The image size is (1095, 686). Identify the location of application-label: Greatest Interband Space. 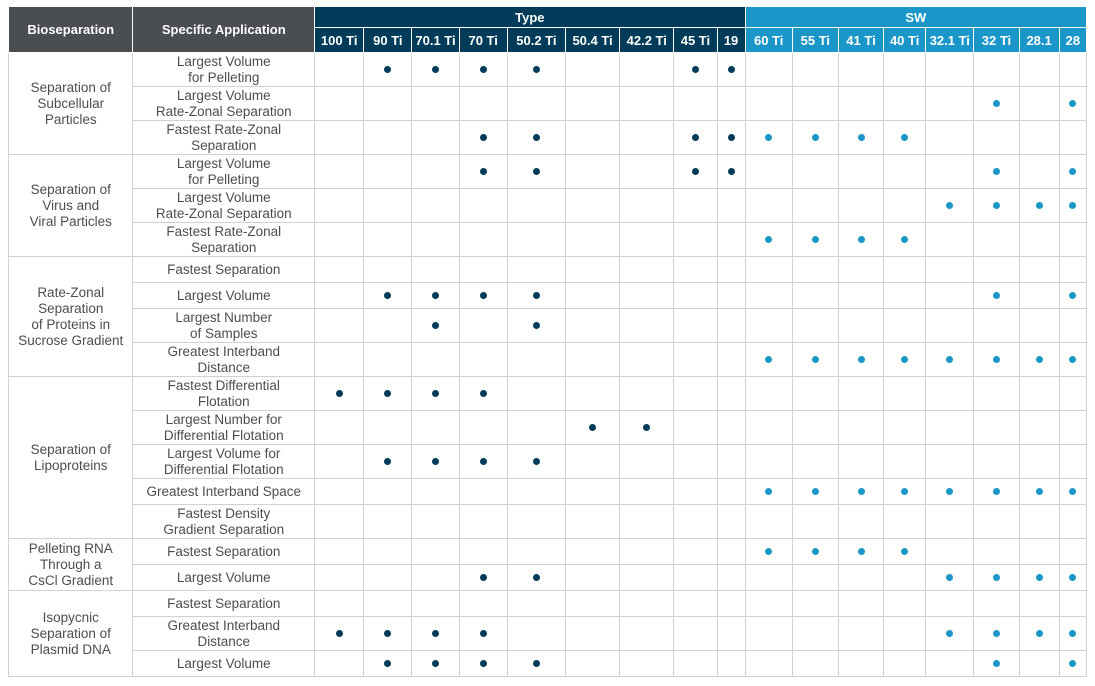
(224, 491).